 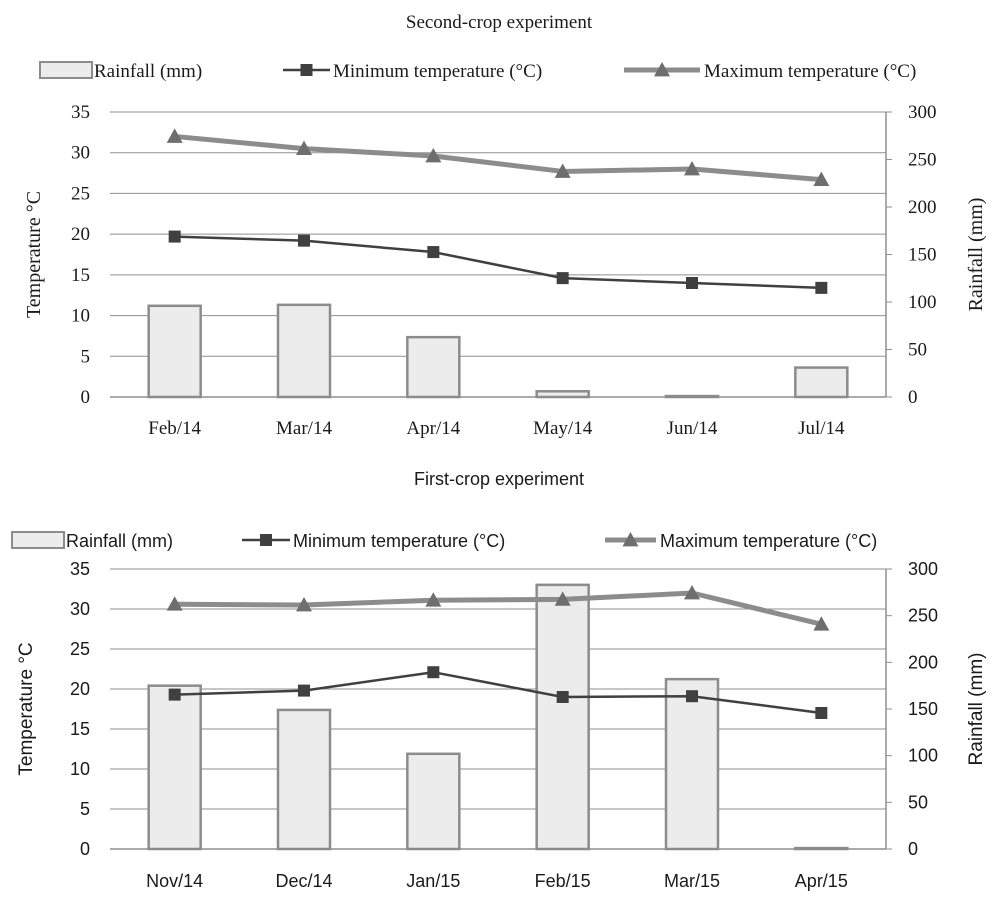 What do you see at coordinates (174, 428) in the screenshot?
I see `x-tick-label: Feb/14` at bounding box center [174, 428].